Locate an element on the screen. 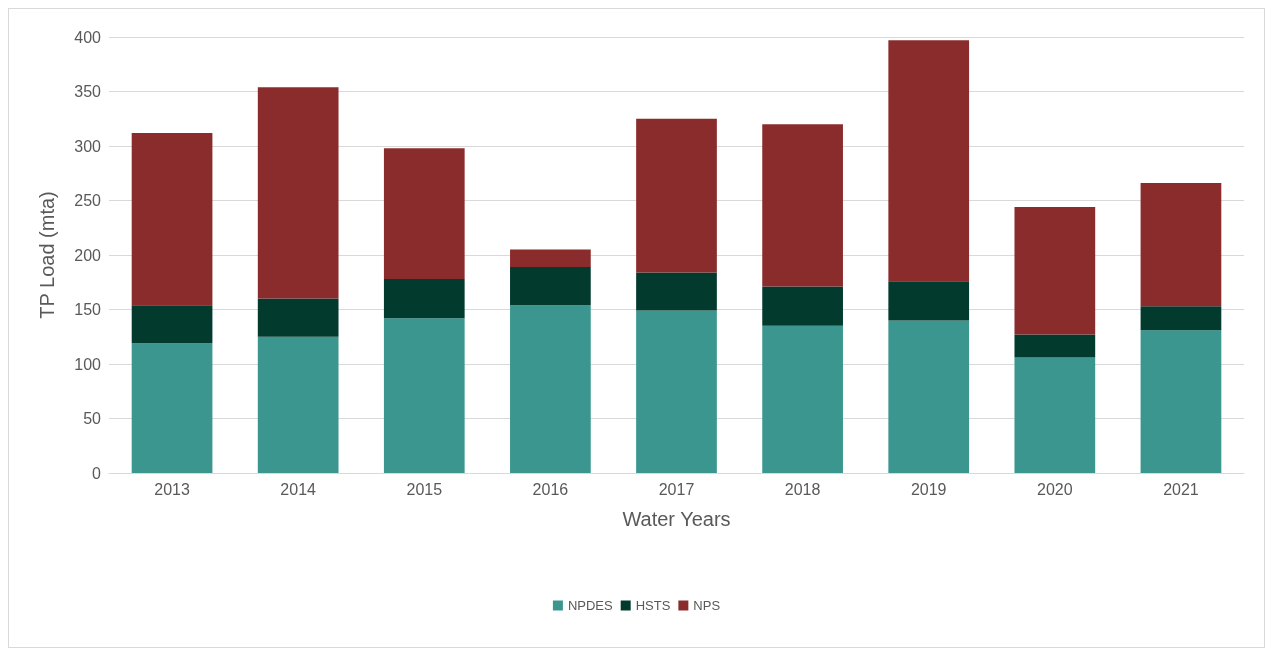  x-tick-label: 2019 is located at coordinates (928, 489).